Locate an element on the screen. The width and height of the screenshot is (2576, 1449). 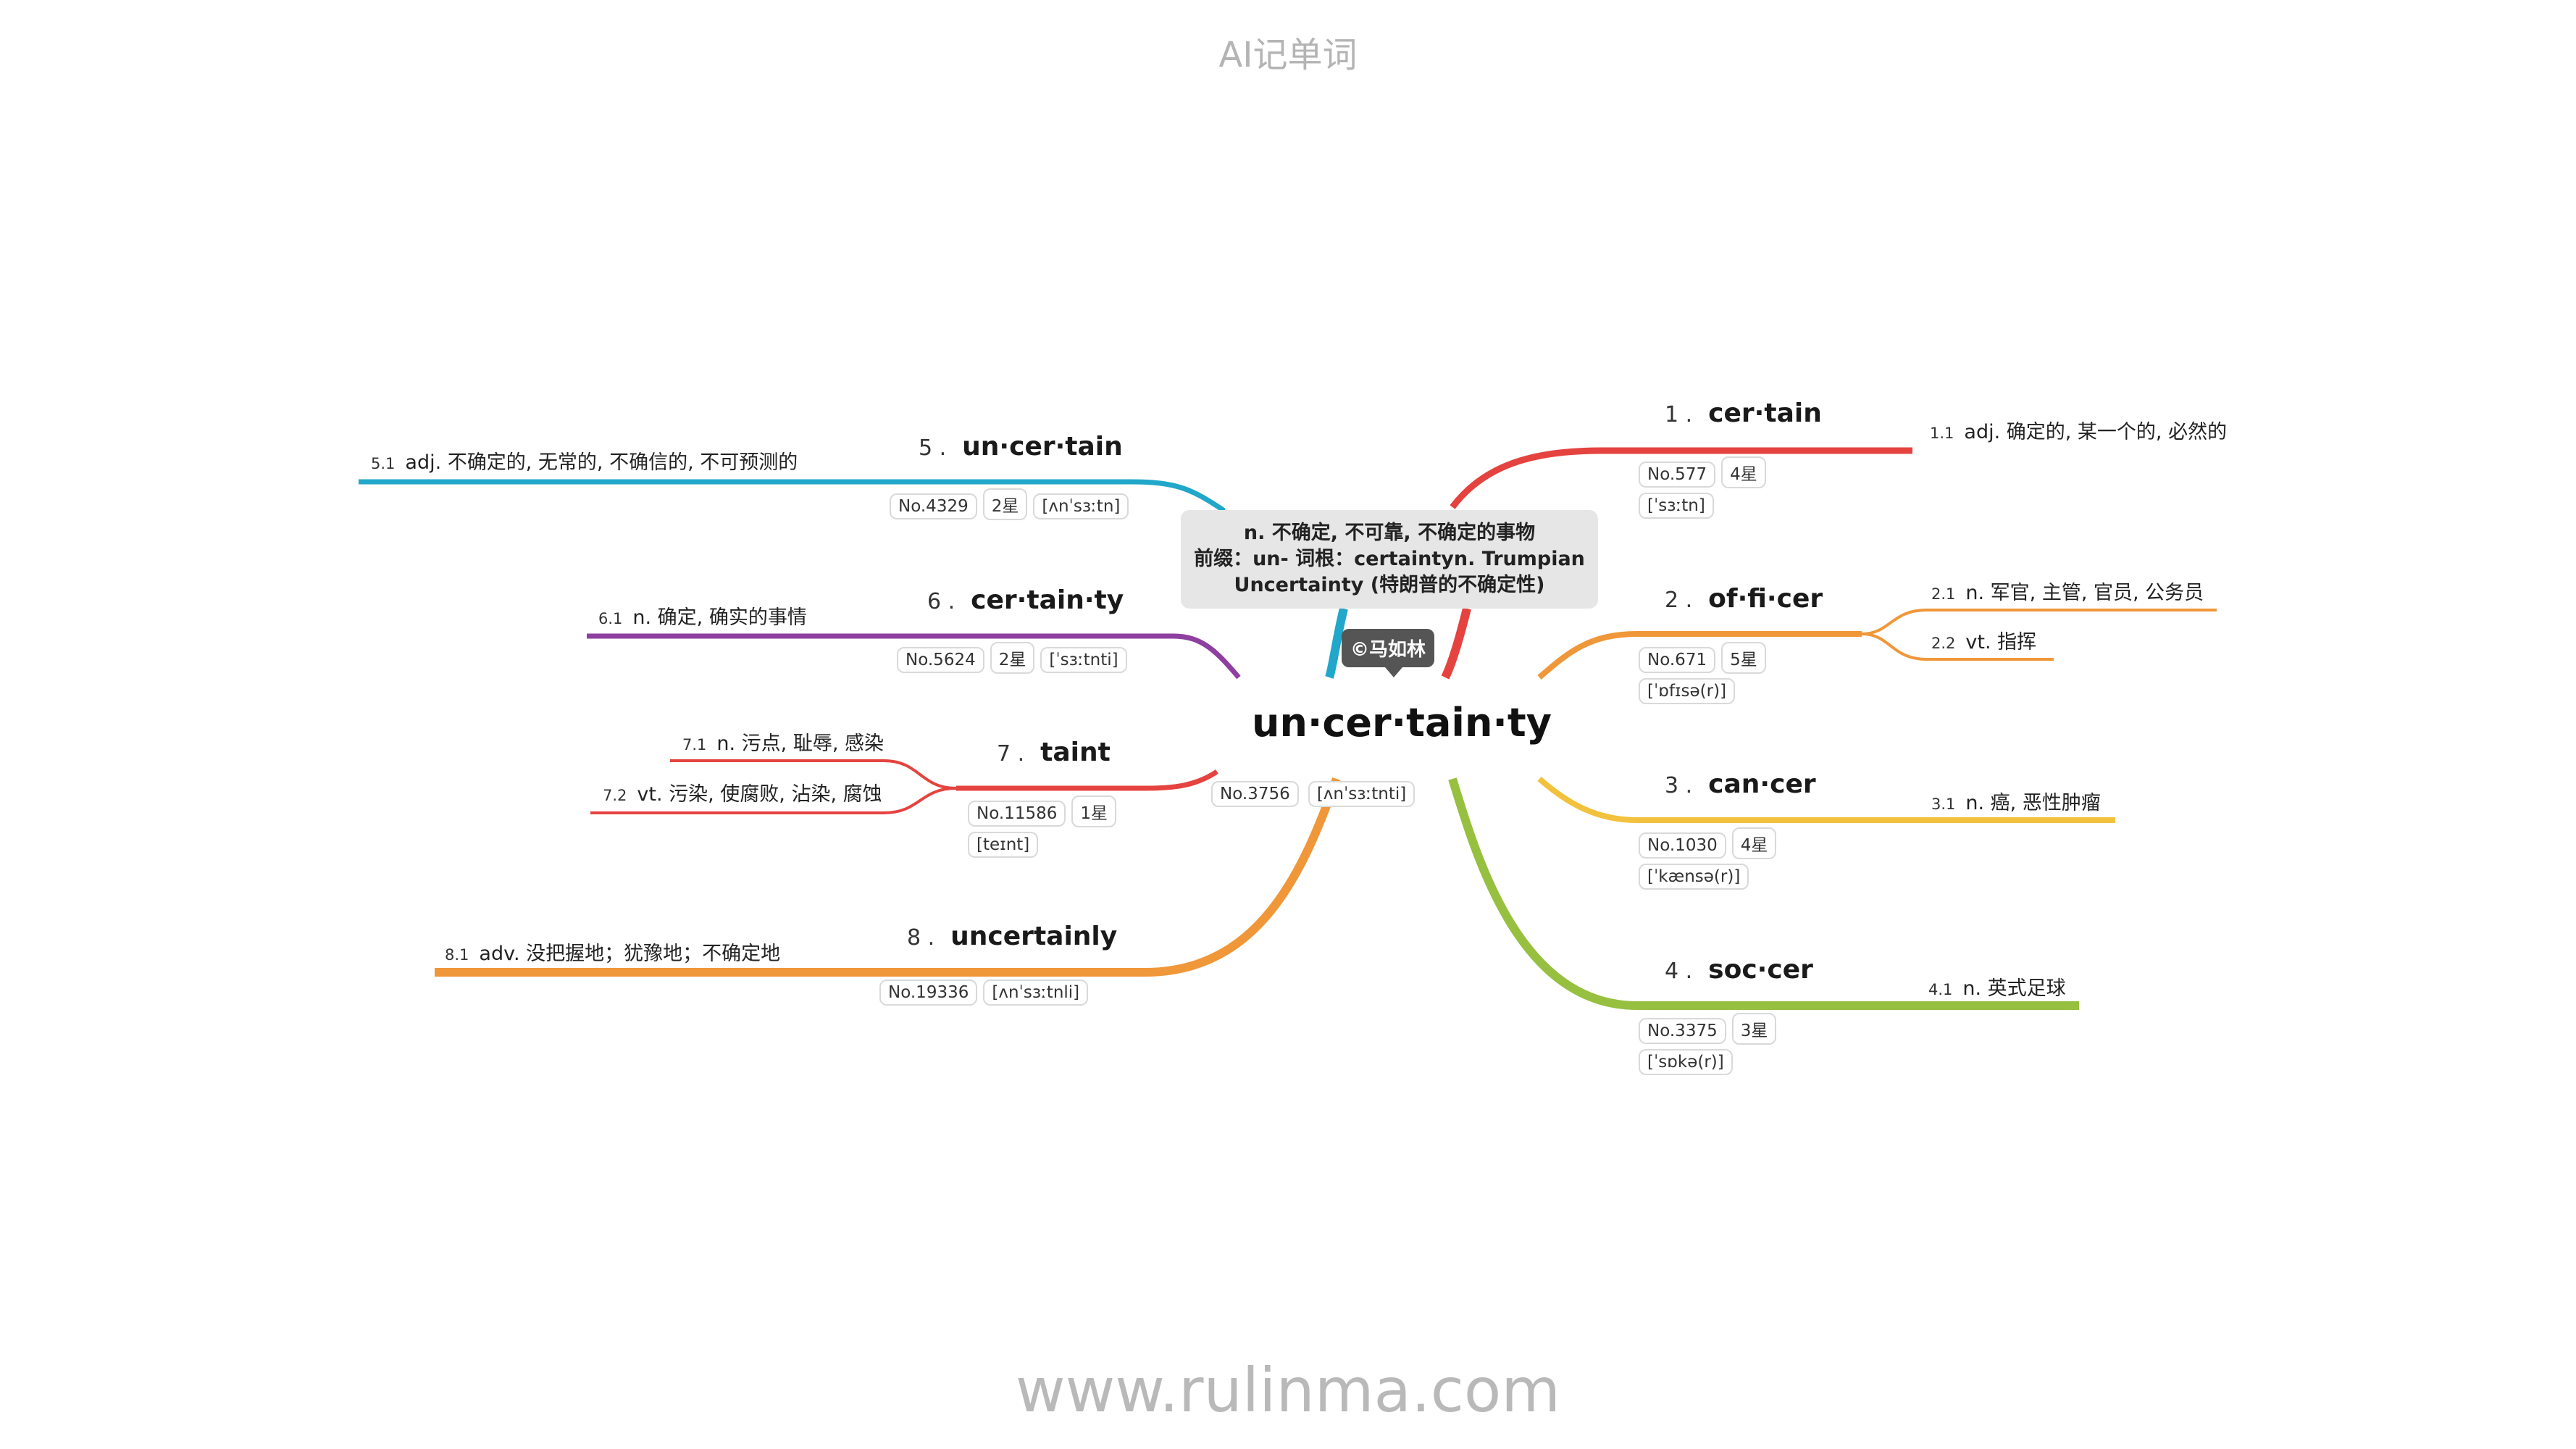
branch-6-num: 6 . is located at coordinates (941, 602).